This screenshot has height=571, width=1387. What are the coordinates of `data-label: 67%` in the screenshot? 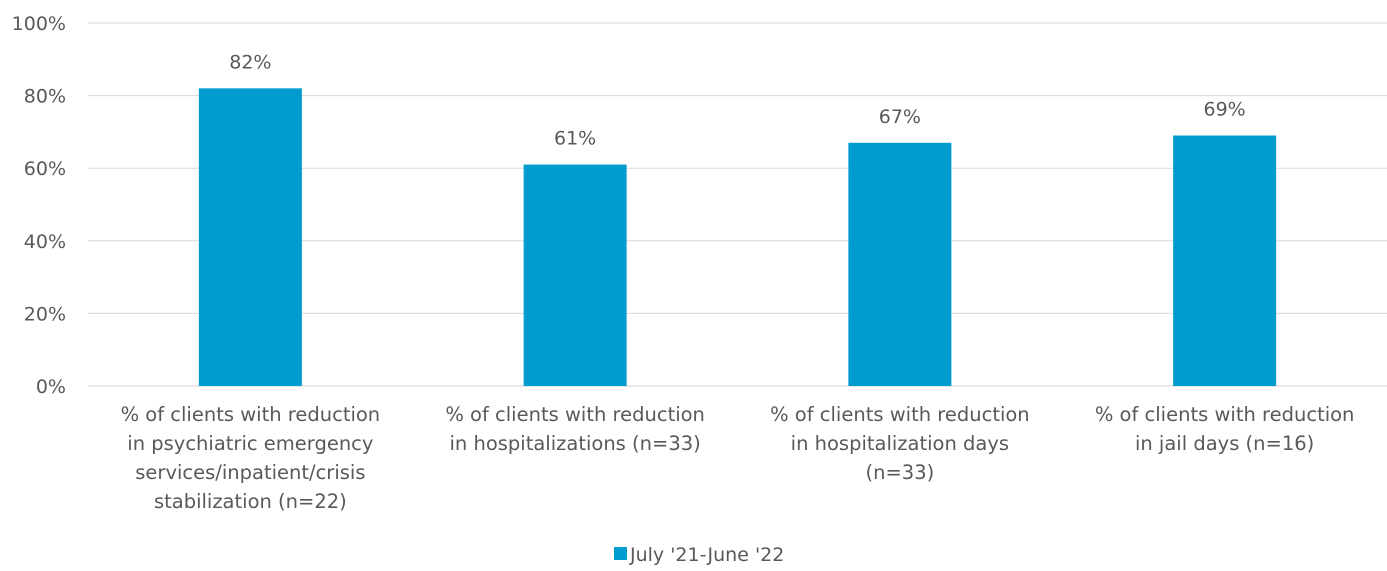 It's located at (900, 117).